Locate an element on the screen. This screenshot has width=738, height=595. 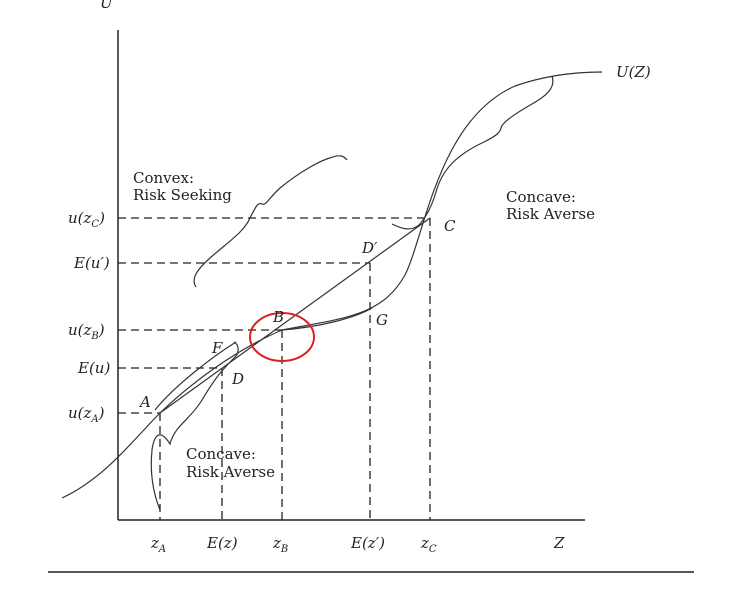
ytick-uza: u(zA) is located at coordinates (86, 414).